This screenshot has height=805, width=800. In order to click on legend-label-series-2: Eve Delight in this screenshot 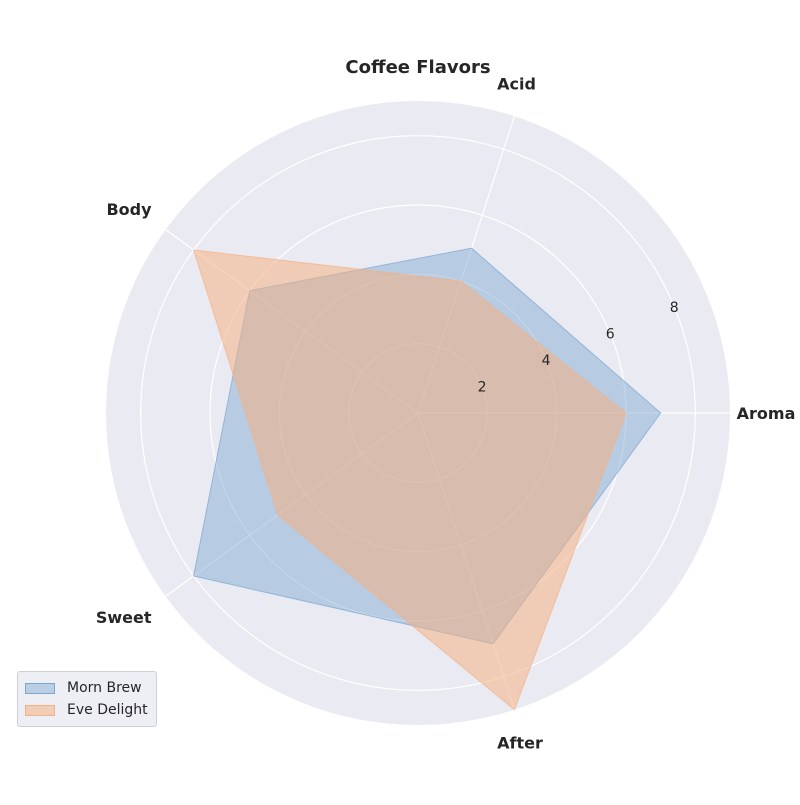, I will do `click(107, 710)`.